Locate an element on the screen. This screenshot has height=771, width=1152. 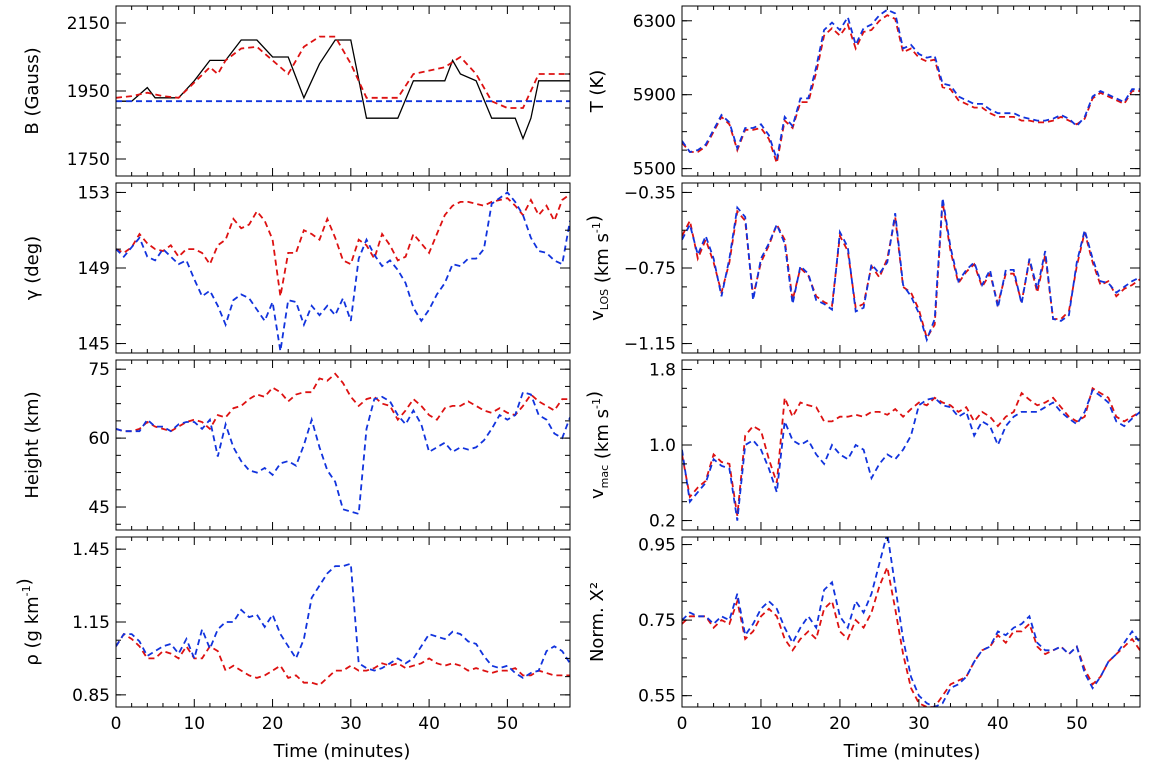
y-tick-label: 1.15 is located at coordinates (91, 623).